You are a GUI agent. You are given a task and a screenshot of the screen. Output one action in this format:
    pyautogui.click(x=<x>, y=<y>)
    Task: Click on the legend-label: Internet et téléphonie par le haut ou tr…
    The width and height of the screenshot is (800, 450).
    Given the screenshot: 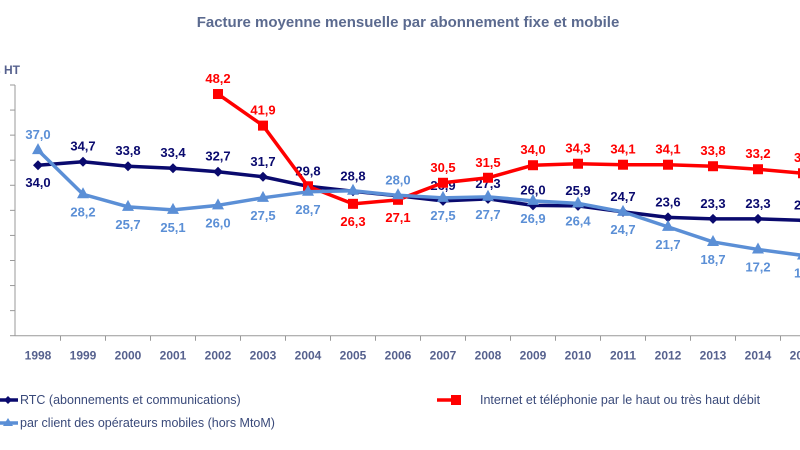 What is the action you would take?
    pyautogui.click(x=620, y=400)
    